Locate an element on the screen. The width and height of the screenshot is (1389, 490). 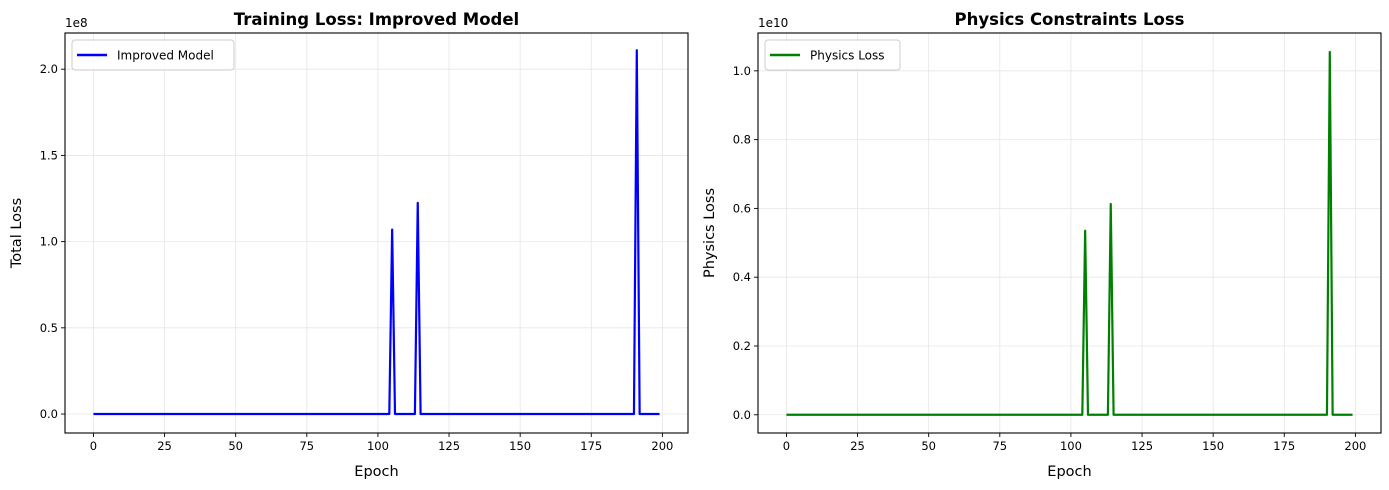
legend: Improved Model is located at coordinates (153, 55).